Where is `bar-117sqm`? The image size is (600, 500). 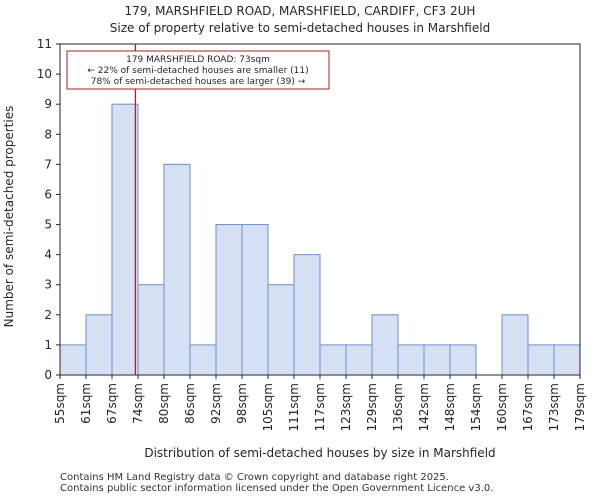 bar-117sqm is located at coordinates (333, 360).